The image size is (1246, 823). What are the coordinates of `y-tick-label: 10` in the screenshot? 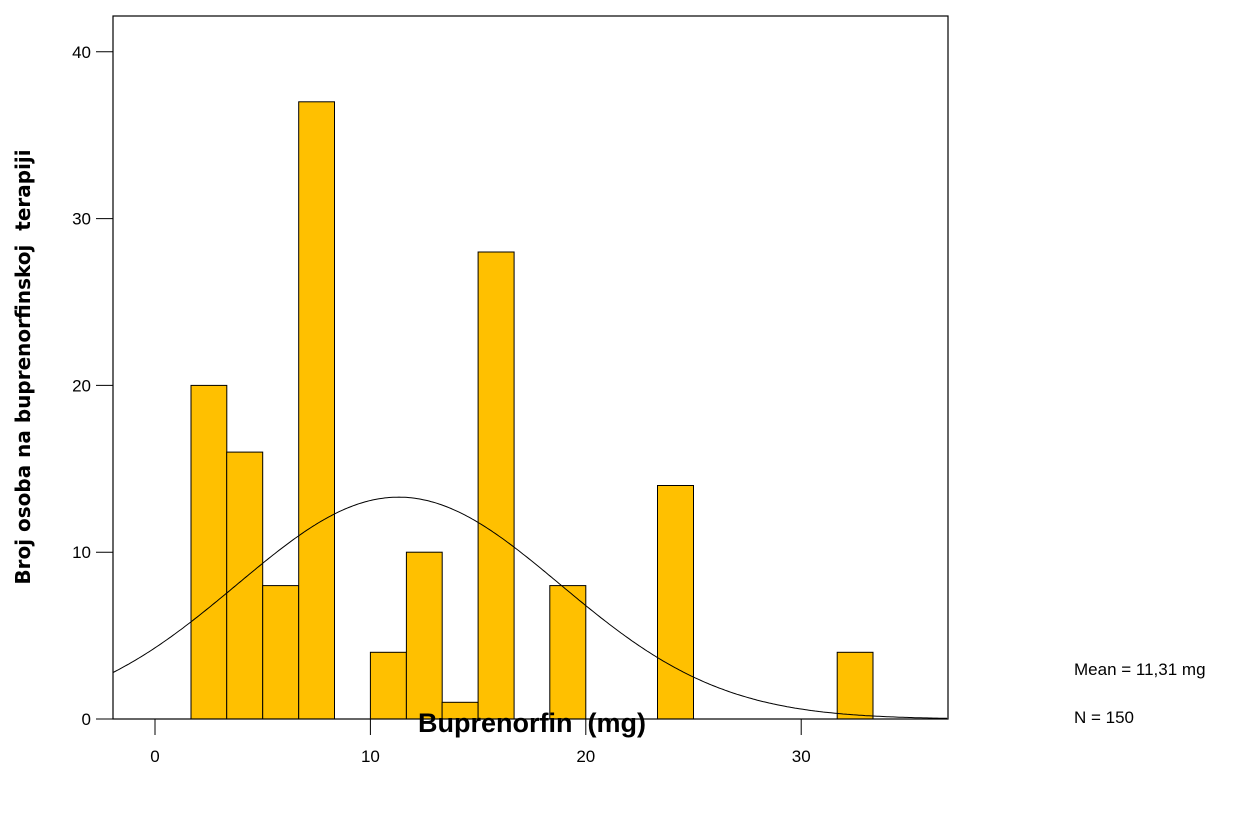 It's located at (81, 552).